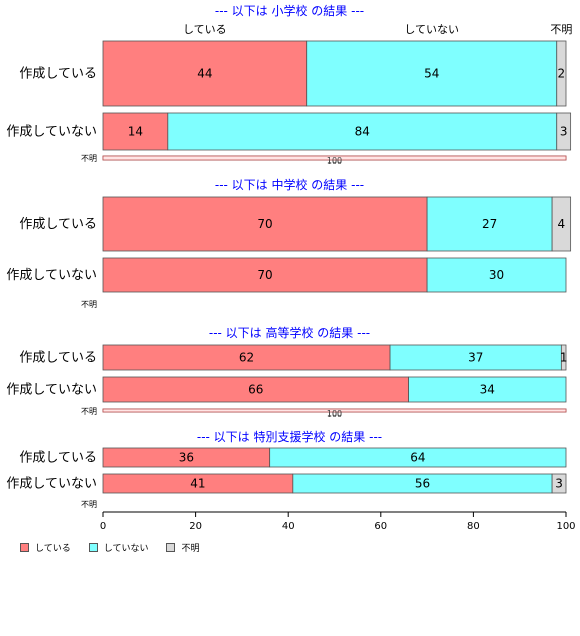  I want to click on legend-label-no: していない, so click(126, 549).